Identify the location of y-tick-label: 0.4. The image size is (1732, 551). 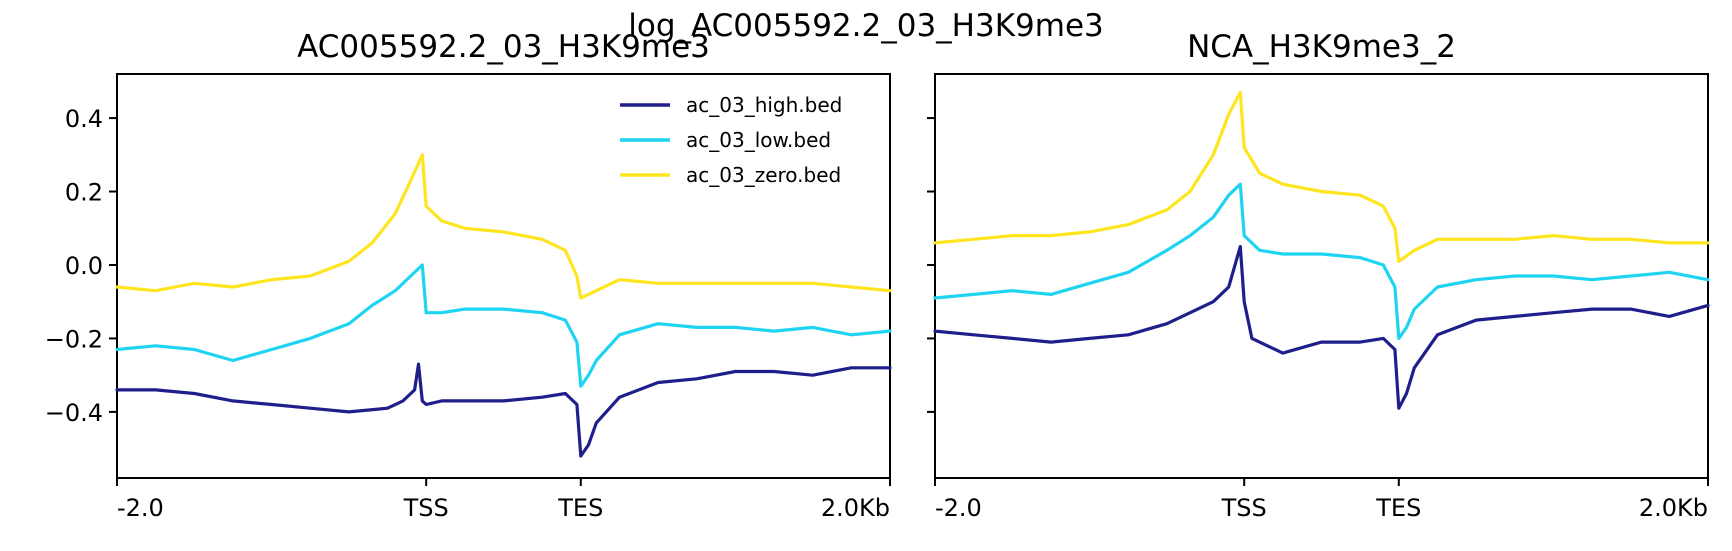
(84, 119).